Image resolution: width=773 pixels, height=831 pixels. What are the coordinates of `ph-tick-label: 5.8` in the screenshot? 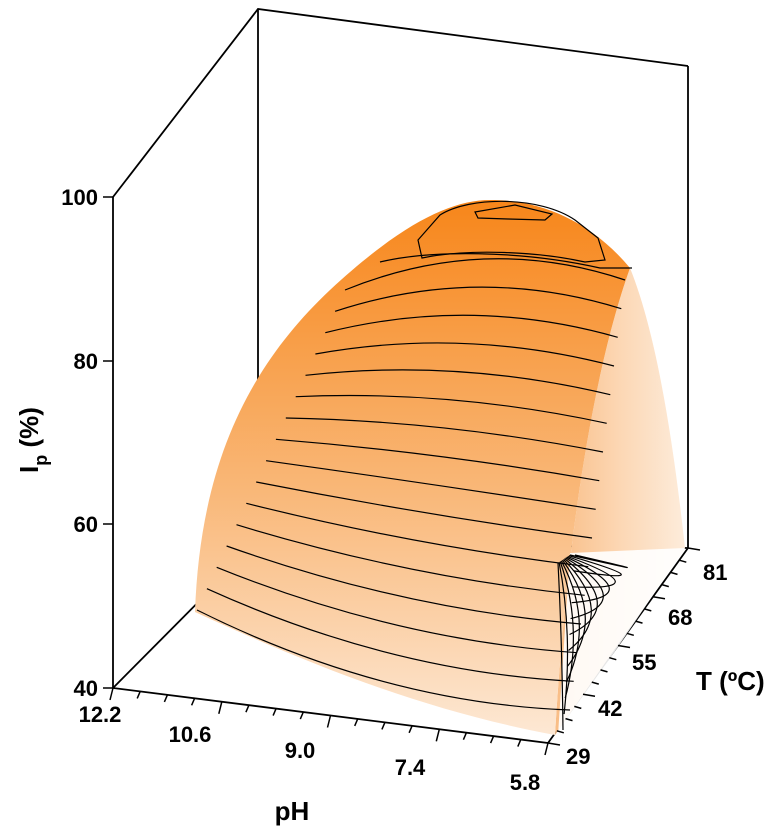 It's located at (525, 782).